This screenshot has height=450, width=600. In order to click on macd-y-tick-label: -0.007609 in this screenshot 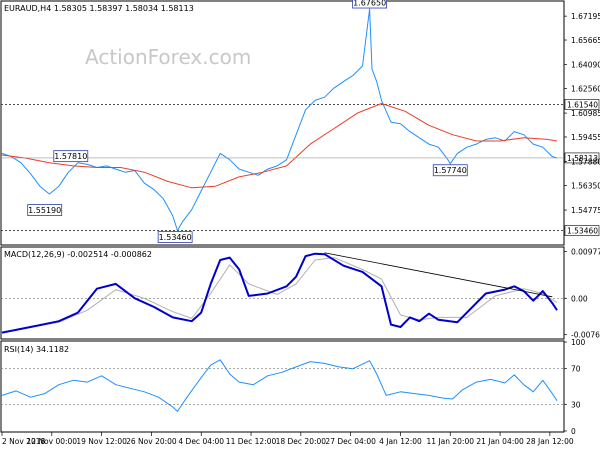, I will do `click(585, 335)`.